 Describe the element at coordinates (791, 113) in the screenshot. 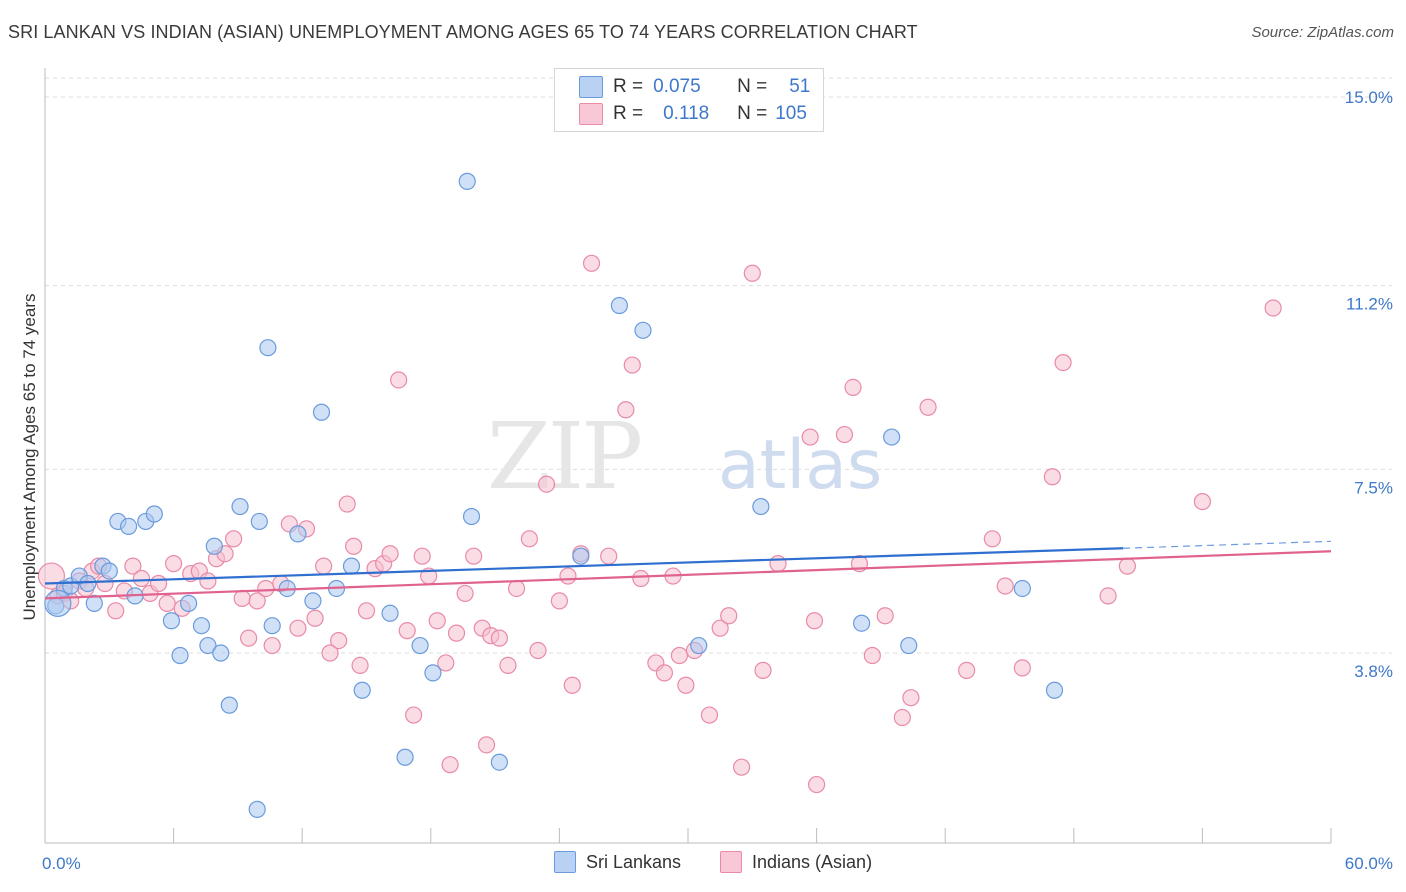

I see `n-value: 105` at that location.